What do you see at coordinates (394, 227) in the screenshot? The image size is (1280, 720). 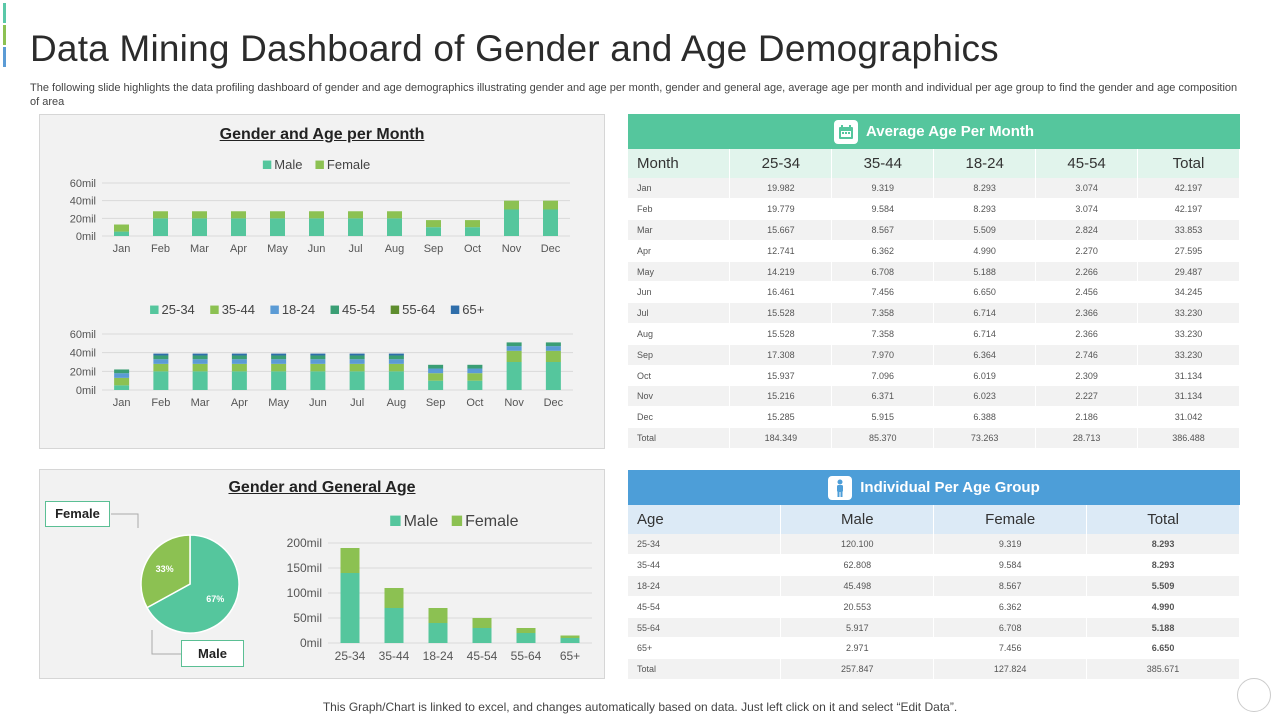 I see `bar-male-aug` at bounding box center [394, 227].